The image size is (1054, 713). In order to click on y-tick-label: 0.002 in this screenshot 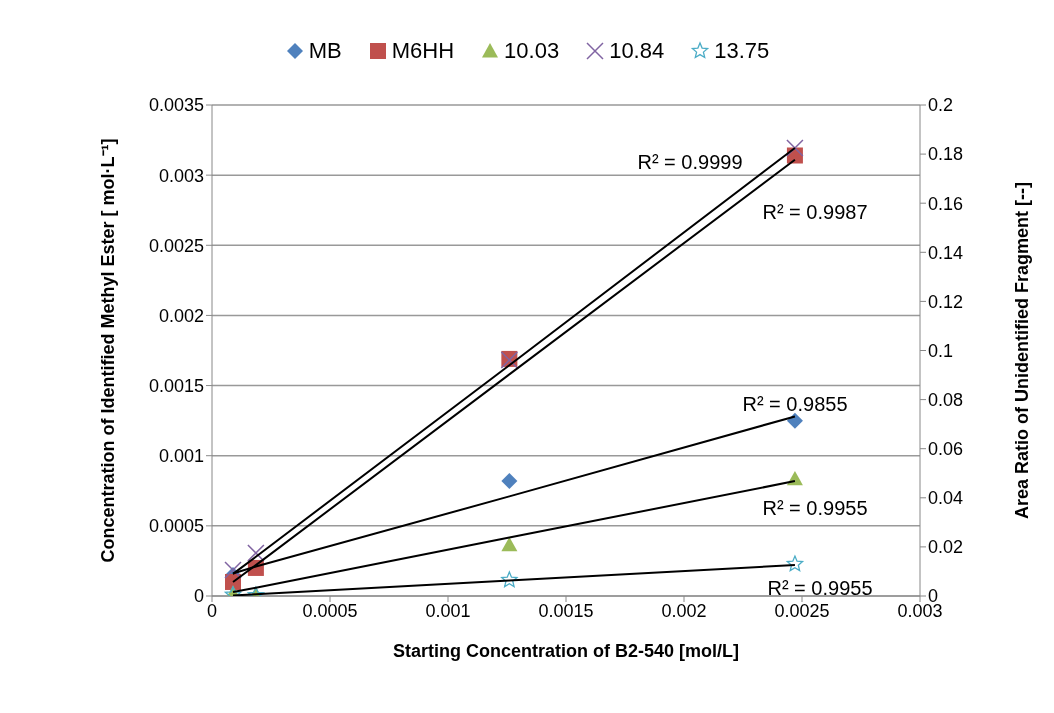, I will do `click(181, 315)`.